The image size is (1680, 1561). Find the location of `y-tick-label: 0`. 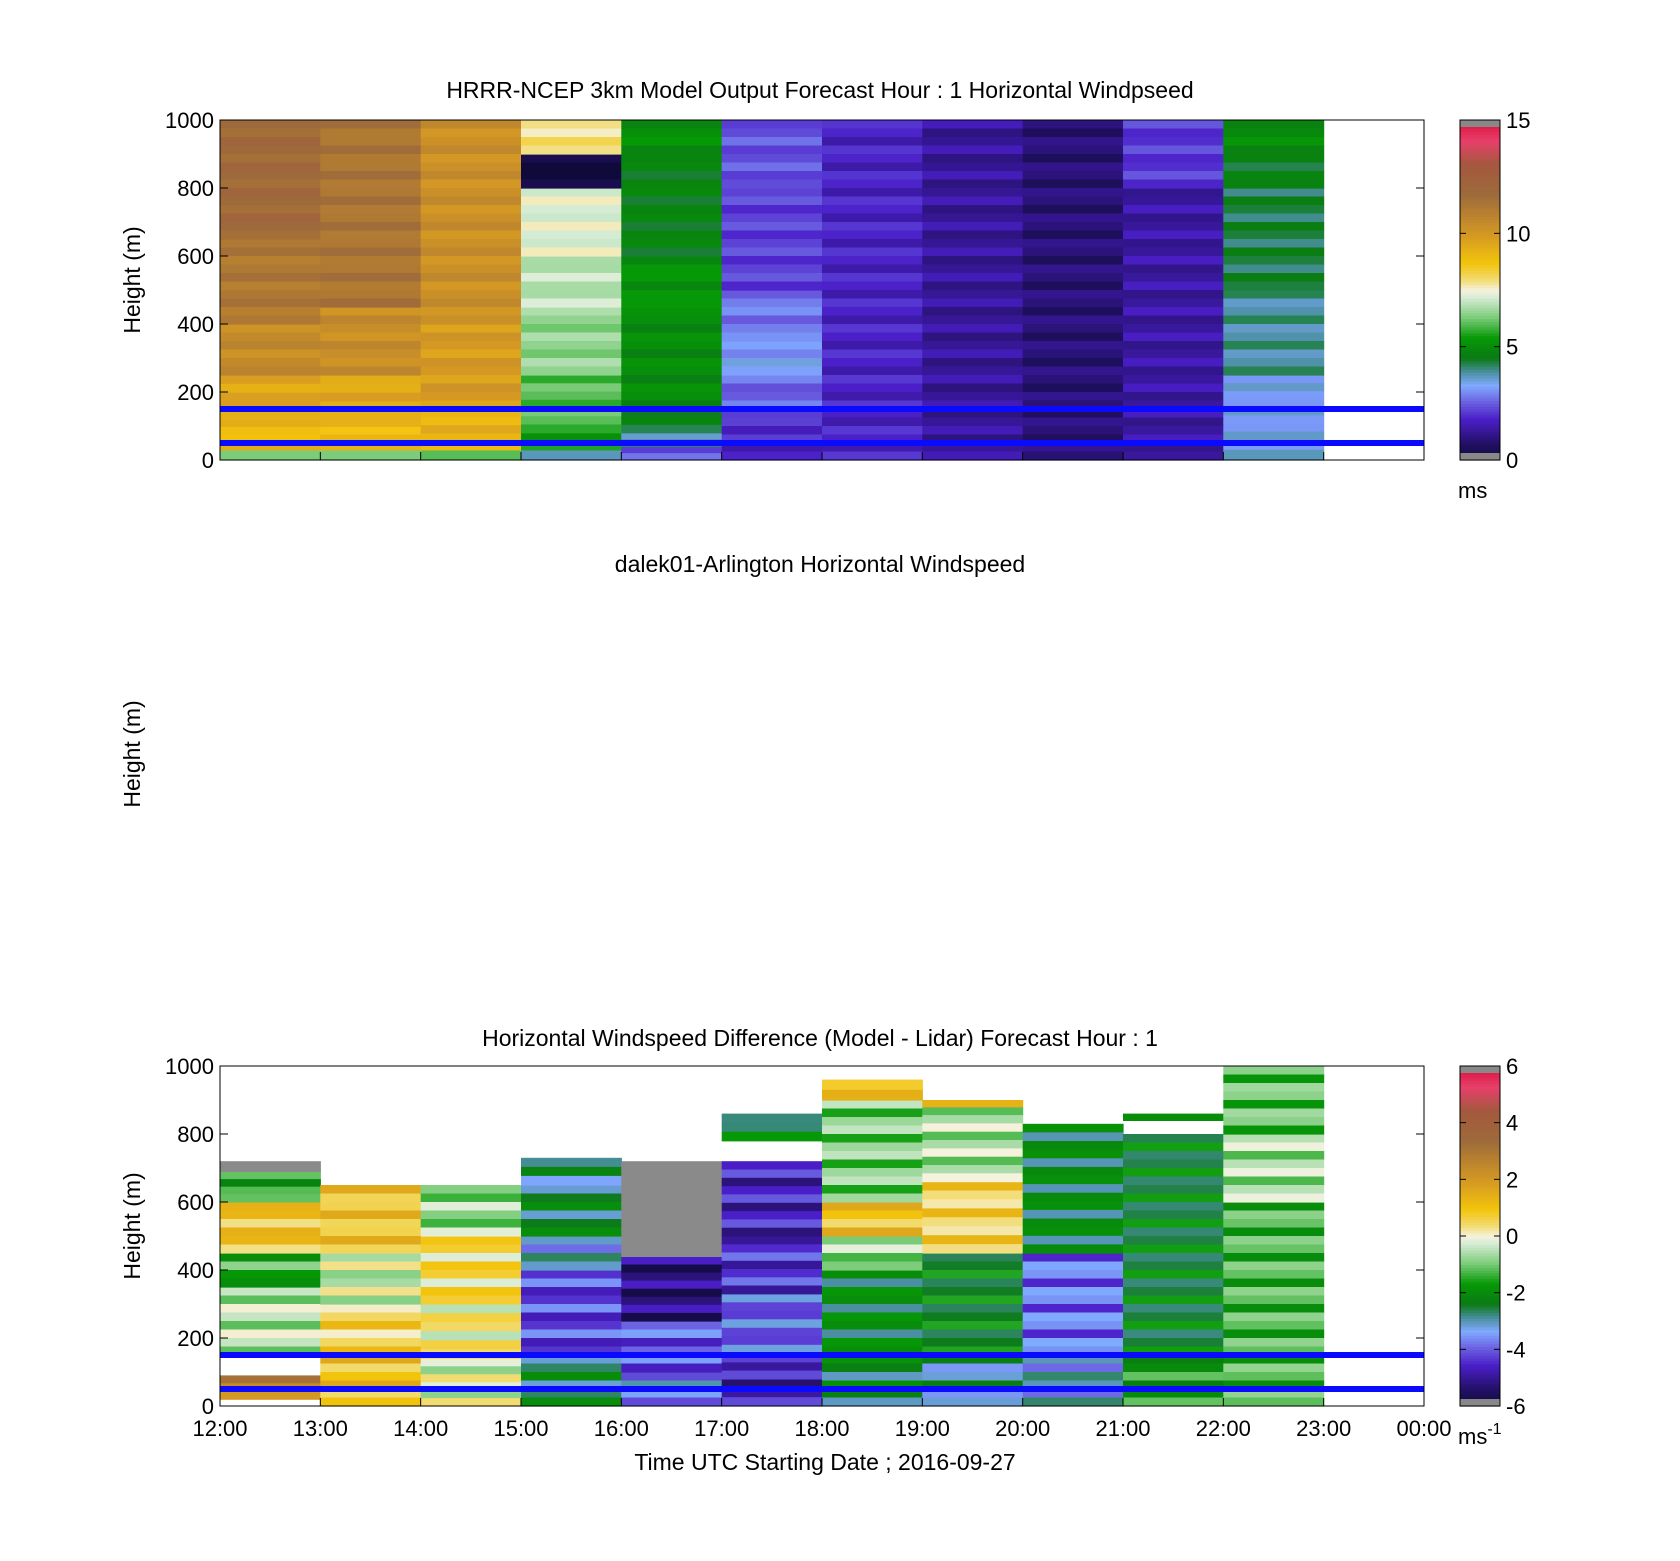

y-tick-label: 0 is located at coordinates (208, 1406).